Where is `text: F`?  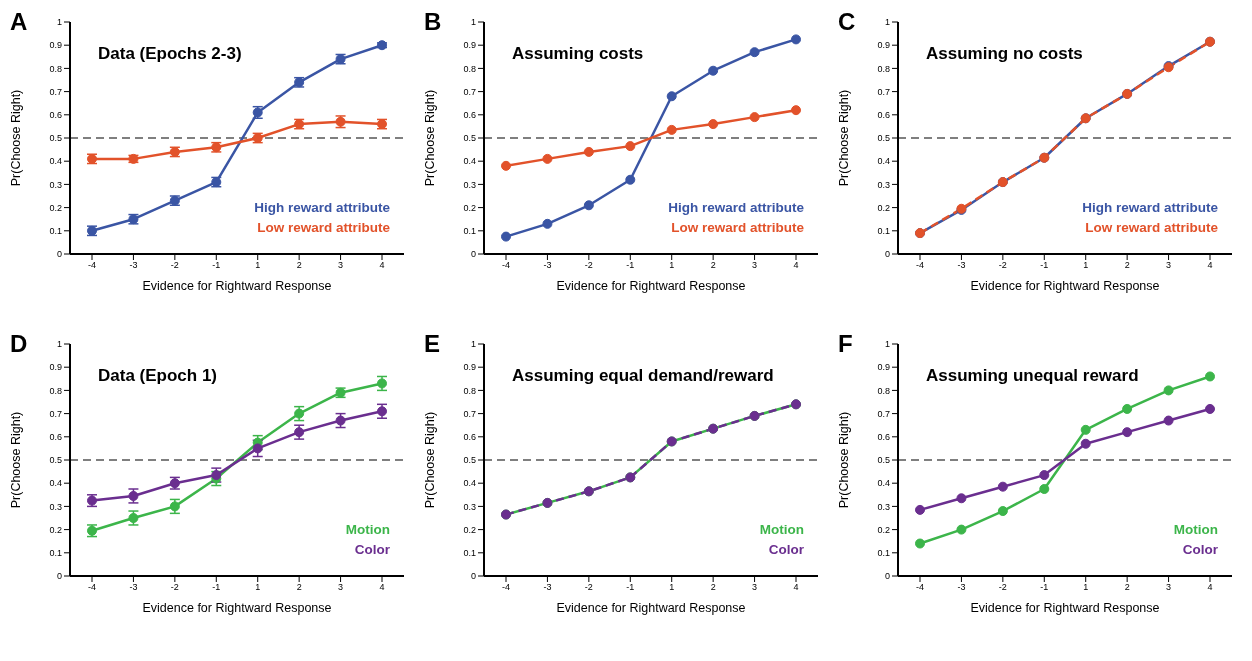
text: F is located at coordinates (845, 344).